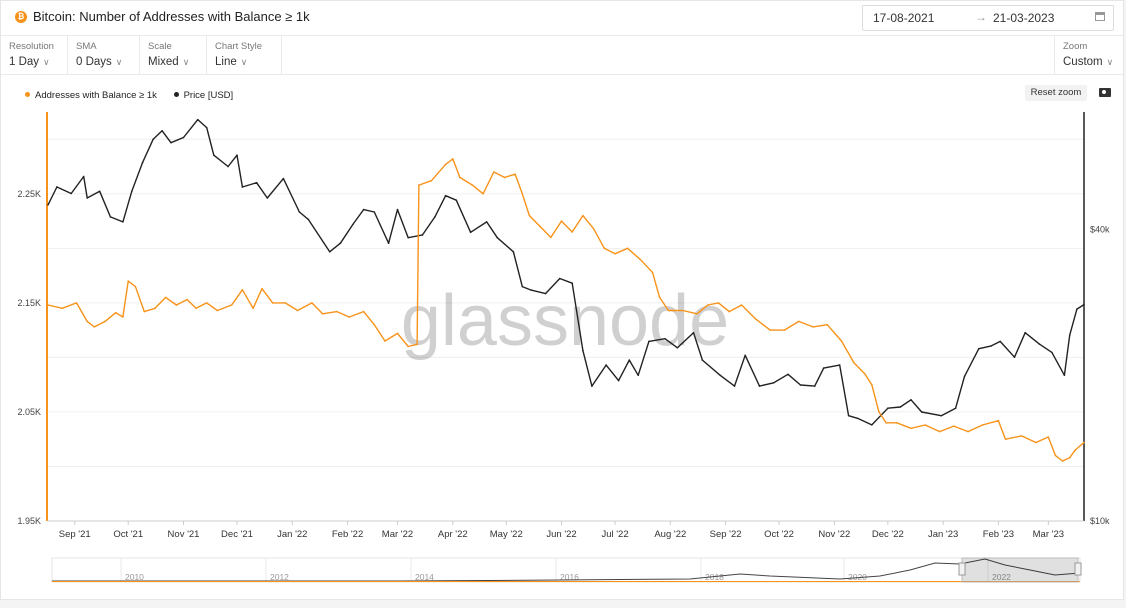 The image size is (1126, 608). What do you see at coordinates (347, 534) in the screenshot?
I see `x-tick-label: Feb '22` at bounding box center [347, 534].